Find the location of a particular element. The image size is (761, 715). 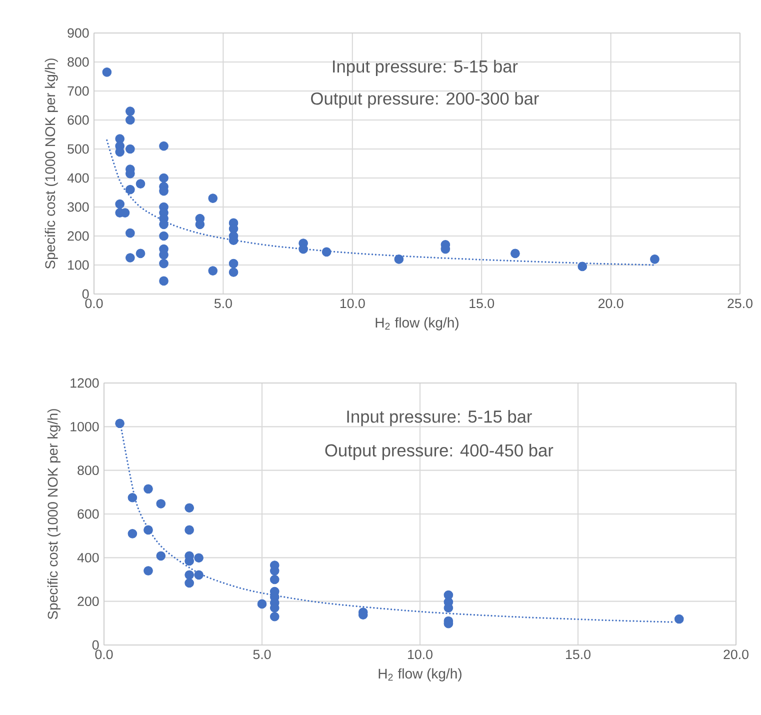

annotation: Output pressure: 200-300 bar is located at coordinates (425, 100).